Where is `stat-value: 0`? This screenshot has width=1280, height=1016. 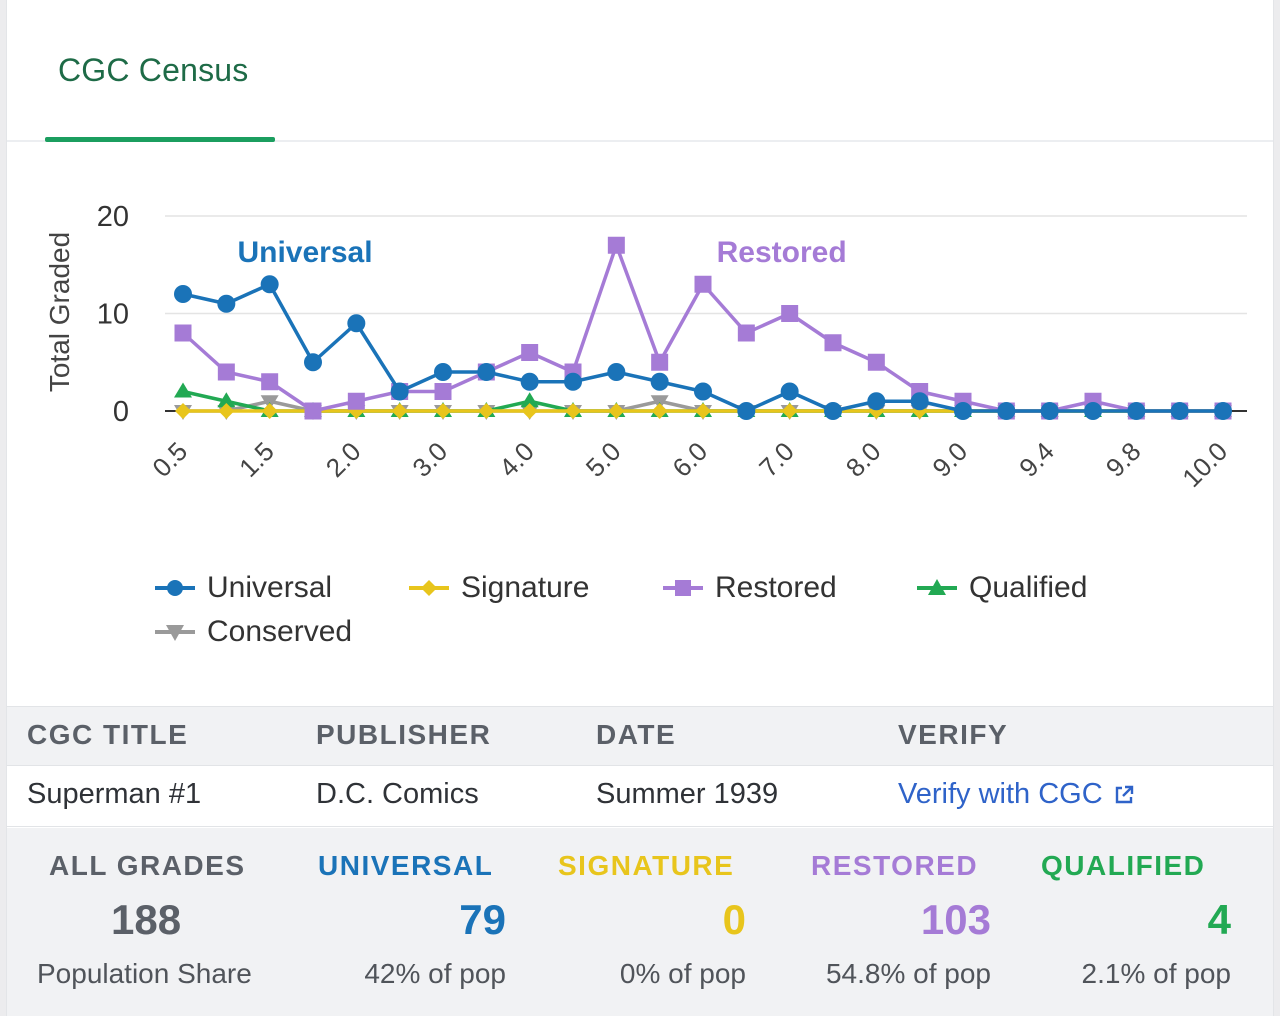 stat-value: 0 is located at coordinates (734, 919).